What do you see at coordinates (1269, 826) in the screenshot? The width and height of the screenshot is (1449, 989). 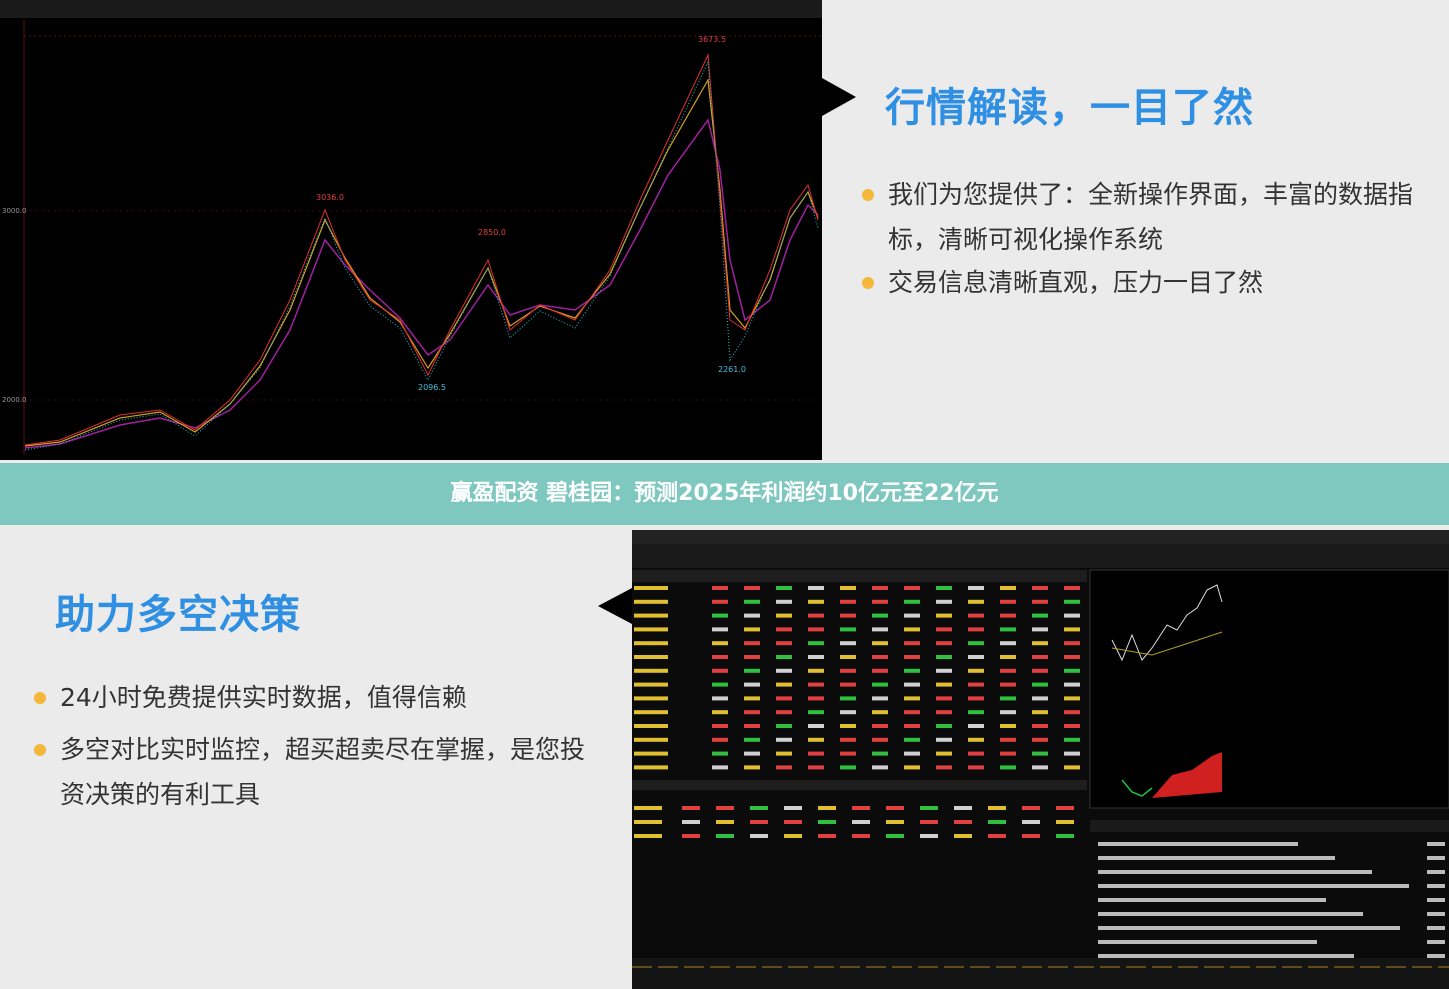 I see `tab-bar` at bounding box center [1269, 826].